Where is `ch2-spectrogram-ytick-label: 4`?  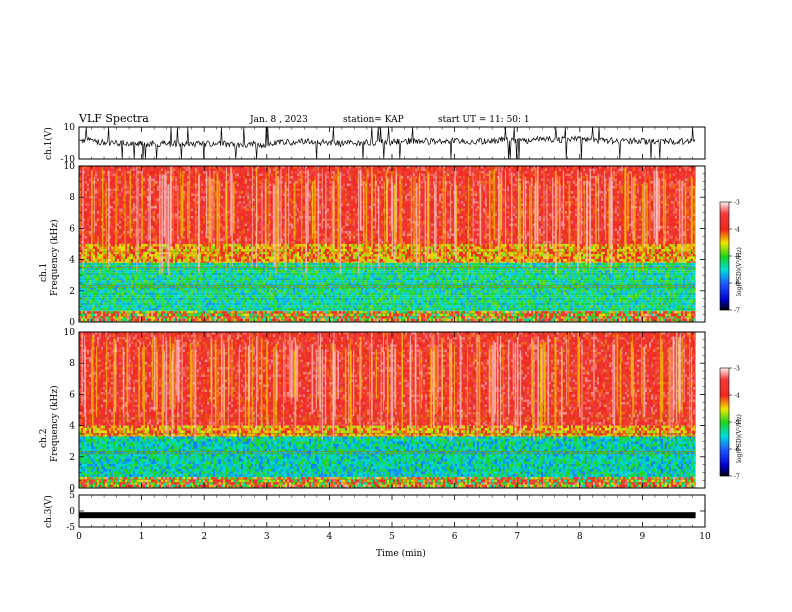 ch2-spectrogram-ytick-label: 4 is located at coordinates (72, 427).